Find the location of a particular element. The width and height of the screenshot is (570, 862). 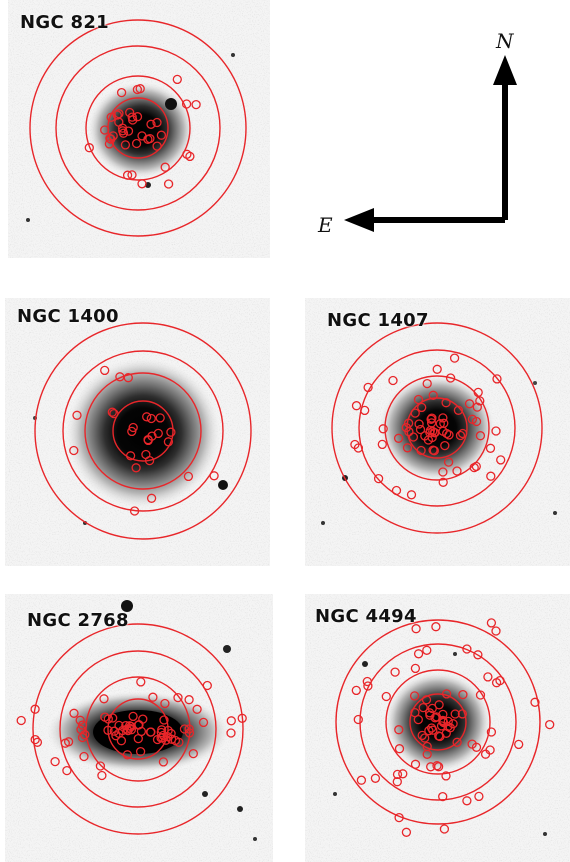

ngc4494-ellipses is located at coordinates (438, 722).